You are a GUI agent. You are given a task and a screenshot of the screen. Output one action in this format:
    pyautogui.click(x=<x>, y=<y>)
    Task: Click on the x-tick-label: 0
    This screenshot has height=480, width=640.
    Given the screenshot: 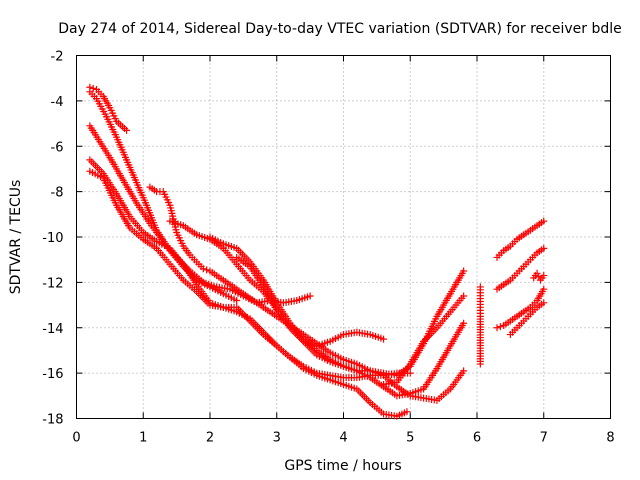 What is the action you would take?
    pyautogui.click(x=76, y=438)
    